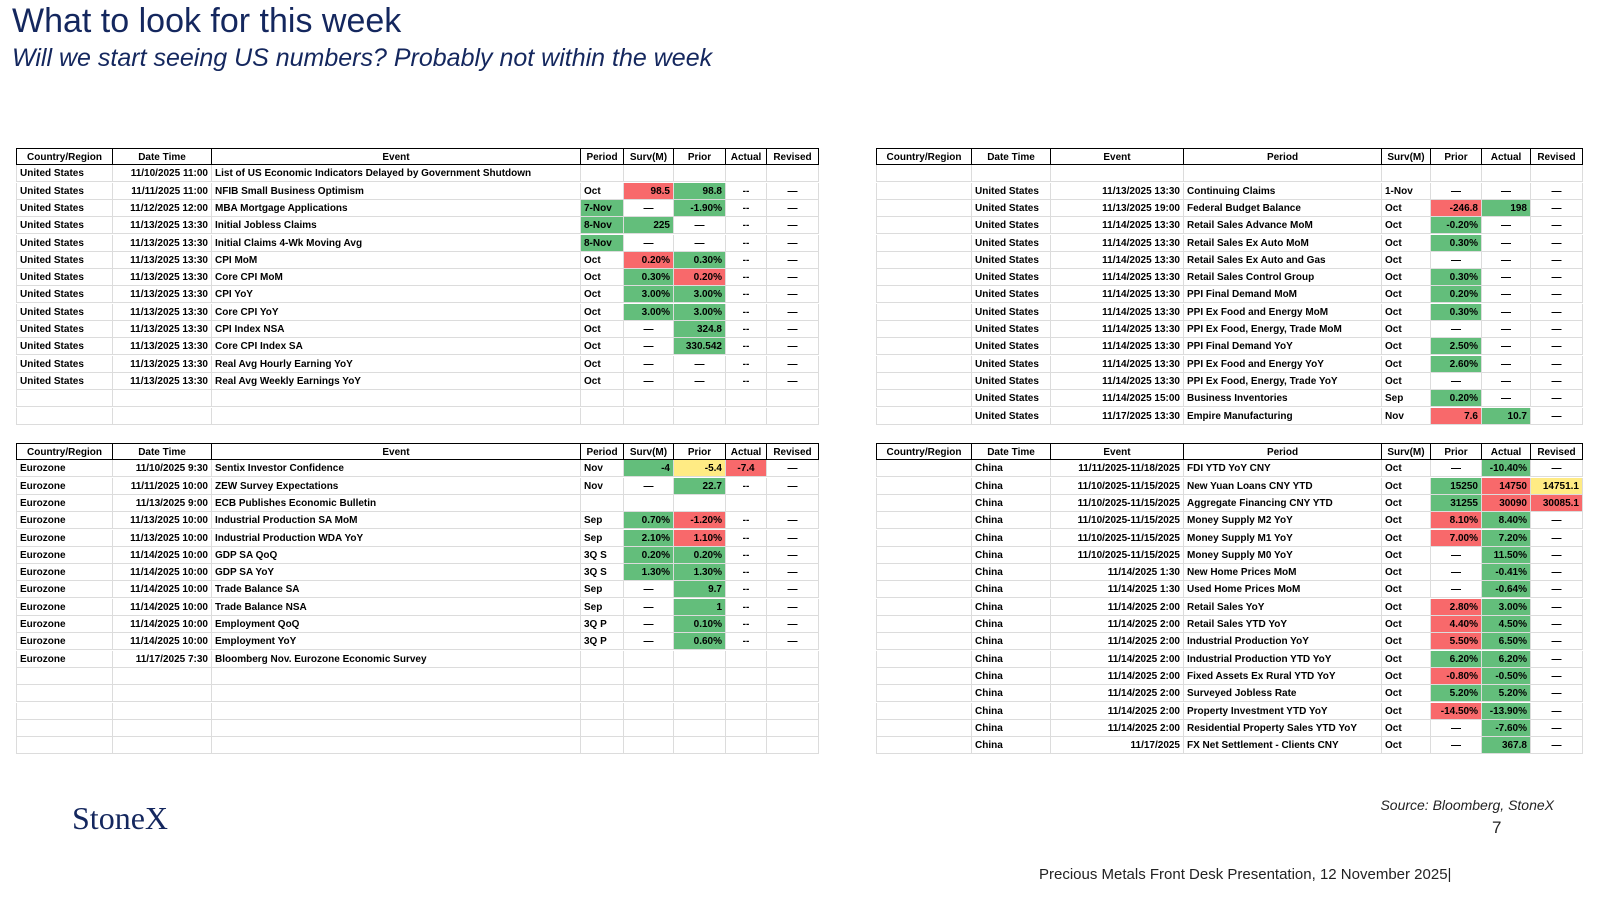 This screenshot has width=1600, height=900. What do you see at coordinates (396, 469) in the screenshot?
I see `table-cell: Sentix Investor Confidence` at bounding box center [396, 469].